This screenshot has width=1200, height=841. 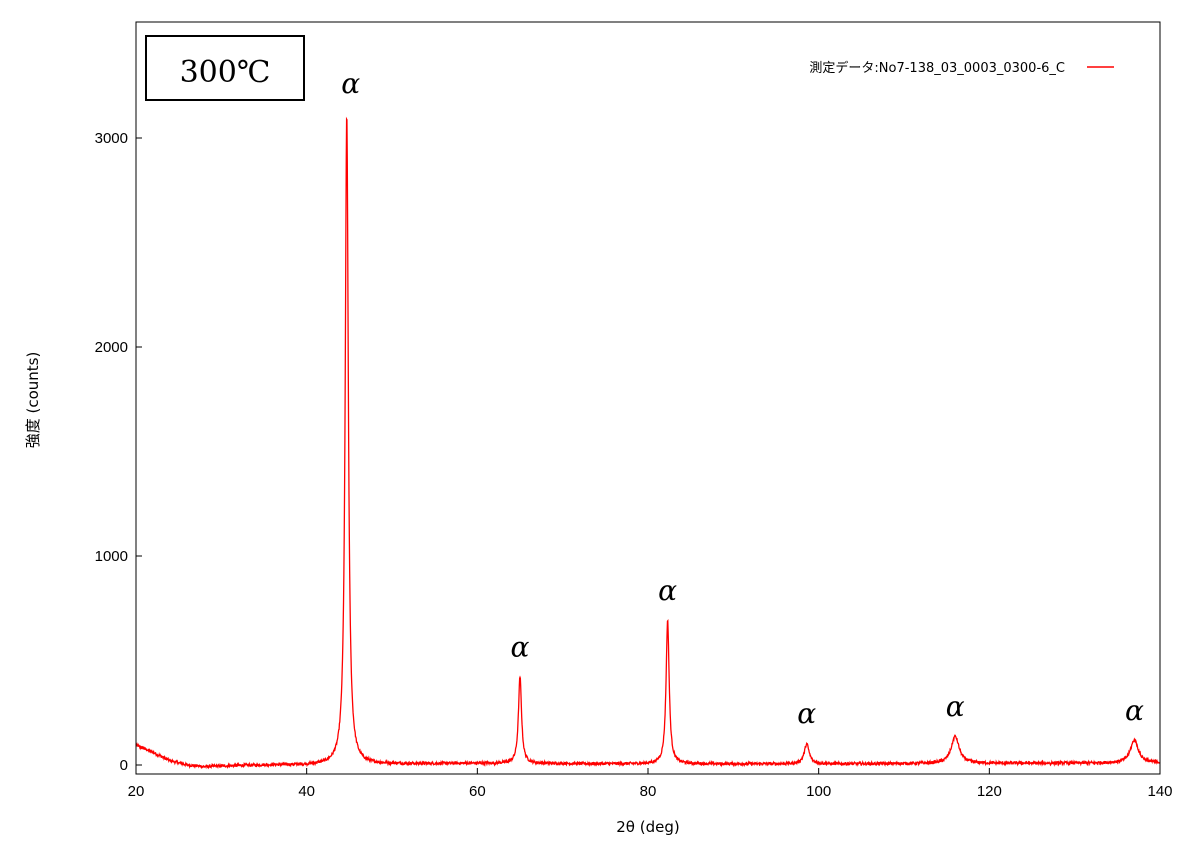 What do you see at coordinates (477, 791) in the screenshot?
I see `x-tick-label: 60` at bounding box center [477, 791].